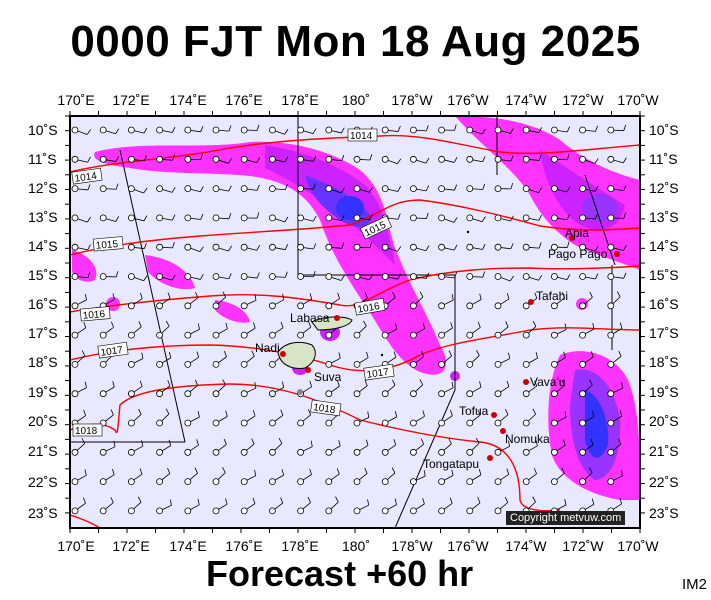 The width and height of the screenshot is (711, 600). Describe the element at coordinates (373, 312) in the screenshot. I see `fiji-islands` at that location.